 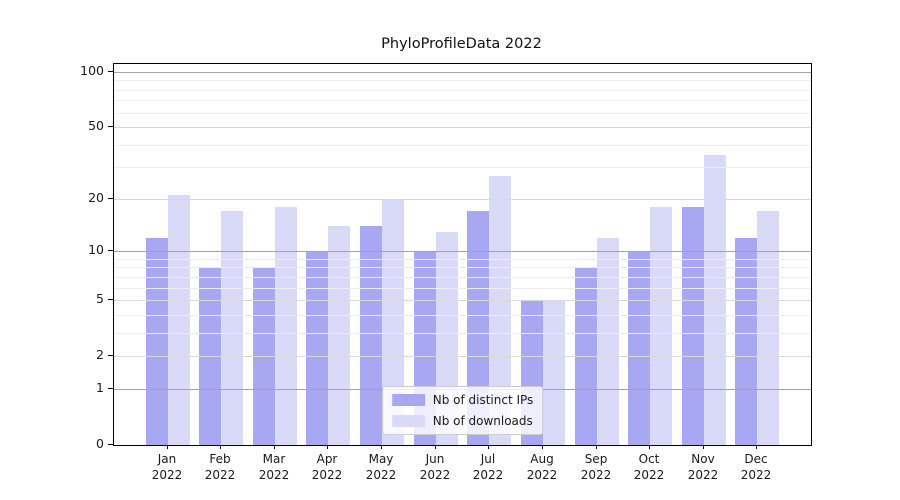 What do you see at coordinates (100, 387) in the screenshot?
I see `y-tick-label-1: 1` at bounding box center [100, 387].